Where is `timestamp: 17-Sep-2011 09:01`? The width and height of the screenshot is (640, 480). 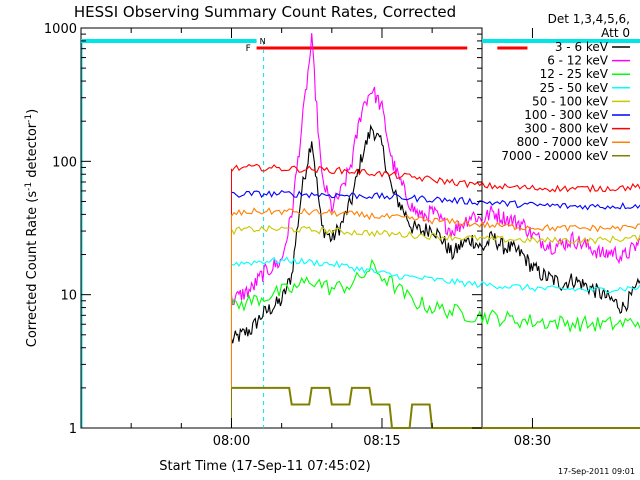 timestamp: 17-Sep-2011 09:01 is located at coordinates (596, 471).